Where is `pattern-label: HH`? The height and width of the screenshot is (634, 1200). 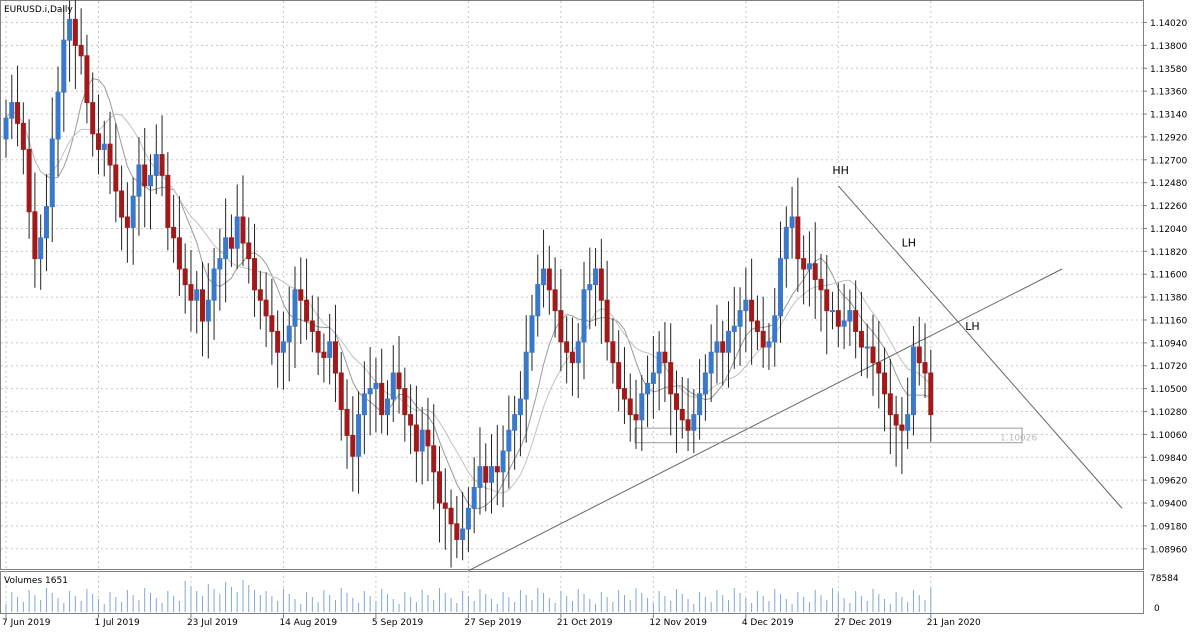 pattern-label: HH is located at coordinates (840, 170).